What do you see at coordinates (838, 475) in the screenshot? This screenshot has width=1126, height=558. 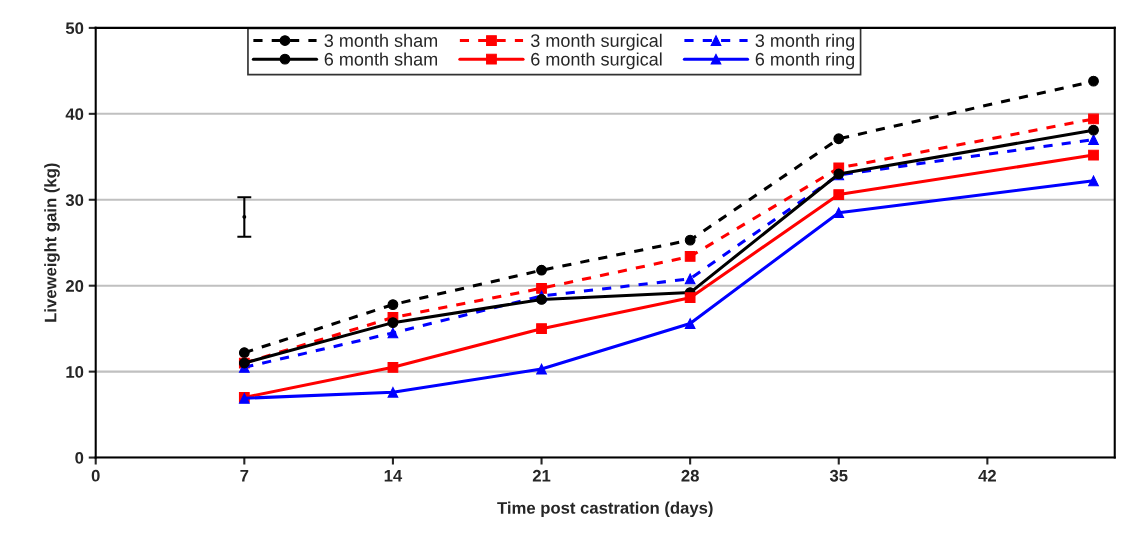 I see `x-tick-label: 35` at bounding box center [838, 475].